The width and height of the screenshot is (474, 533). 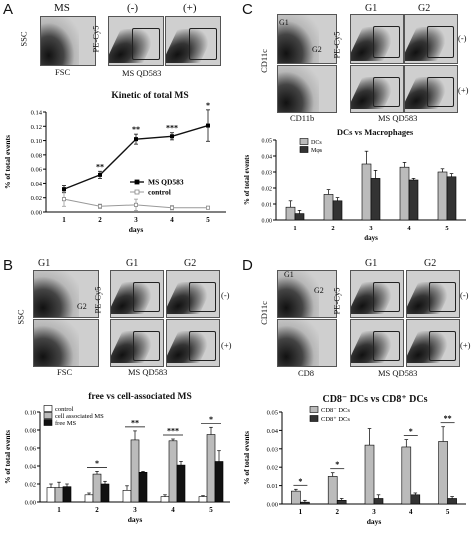 What do you see at coordinates (272, 413) in the screenshot?
I see `y-tick-label: 0.05` at bounding box center [272, 413].